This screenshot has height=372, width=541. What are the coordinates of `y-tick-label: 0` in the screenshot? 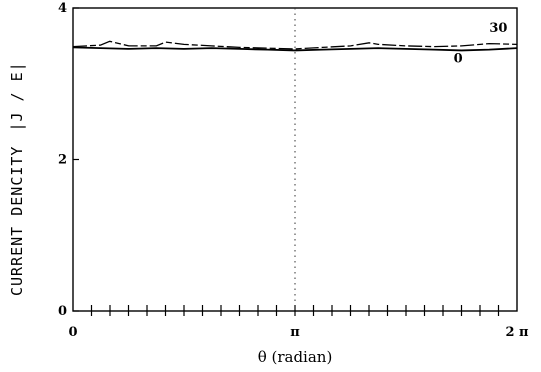 It's located at (62, 311).